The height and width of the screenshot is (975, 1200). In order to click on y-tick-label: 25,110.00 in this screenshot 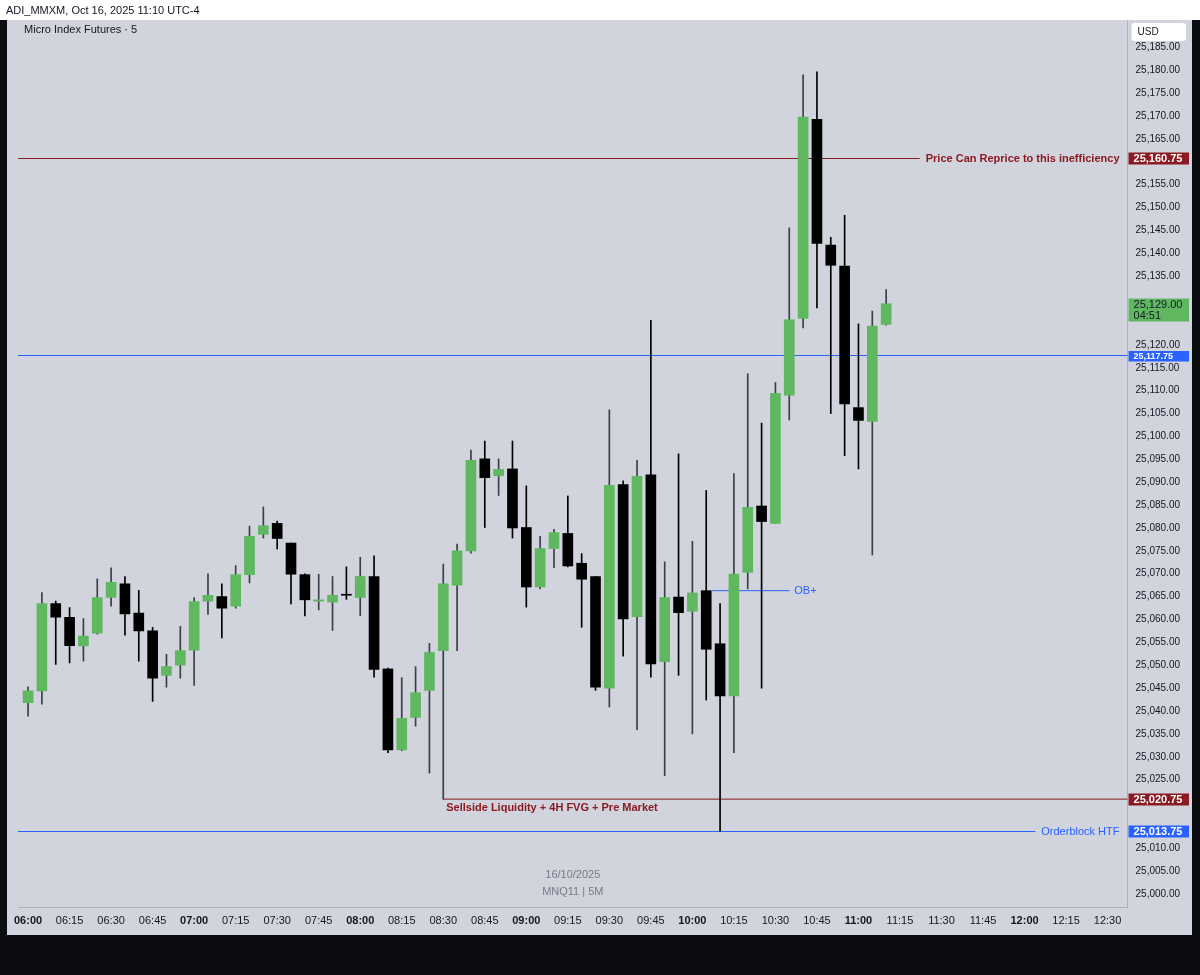, I will do `click(1157, 390)`.